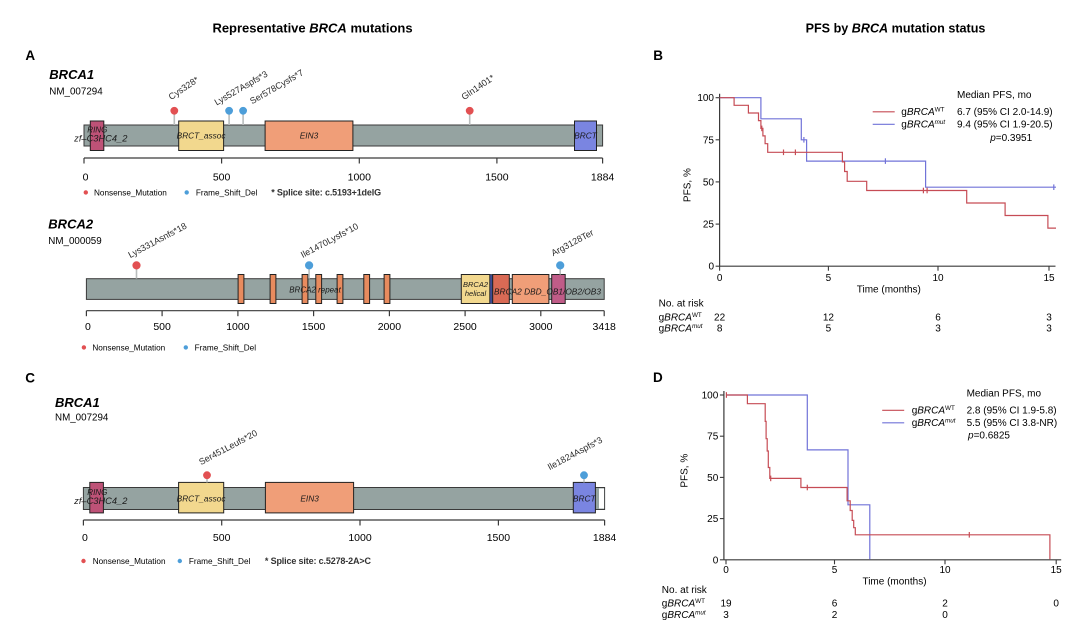  I want to click on svg-text: 2000, so click(390, 327).